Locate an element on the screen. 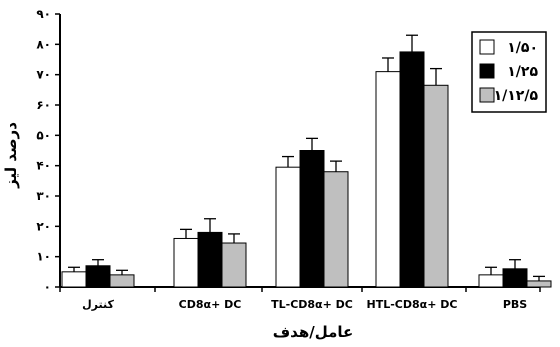 This screenshot has height=347, width=560. legend: ۱/۵۰ ۱/۲۵ ۱/۱۲/۵ is located at coordinates (509, 72).